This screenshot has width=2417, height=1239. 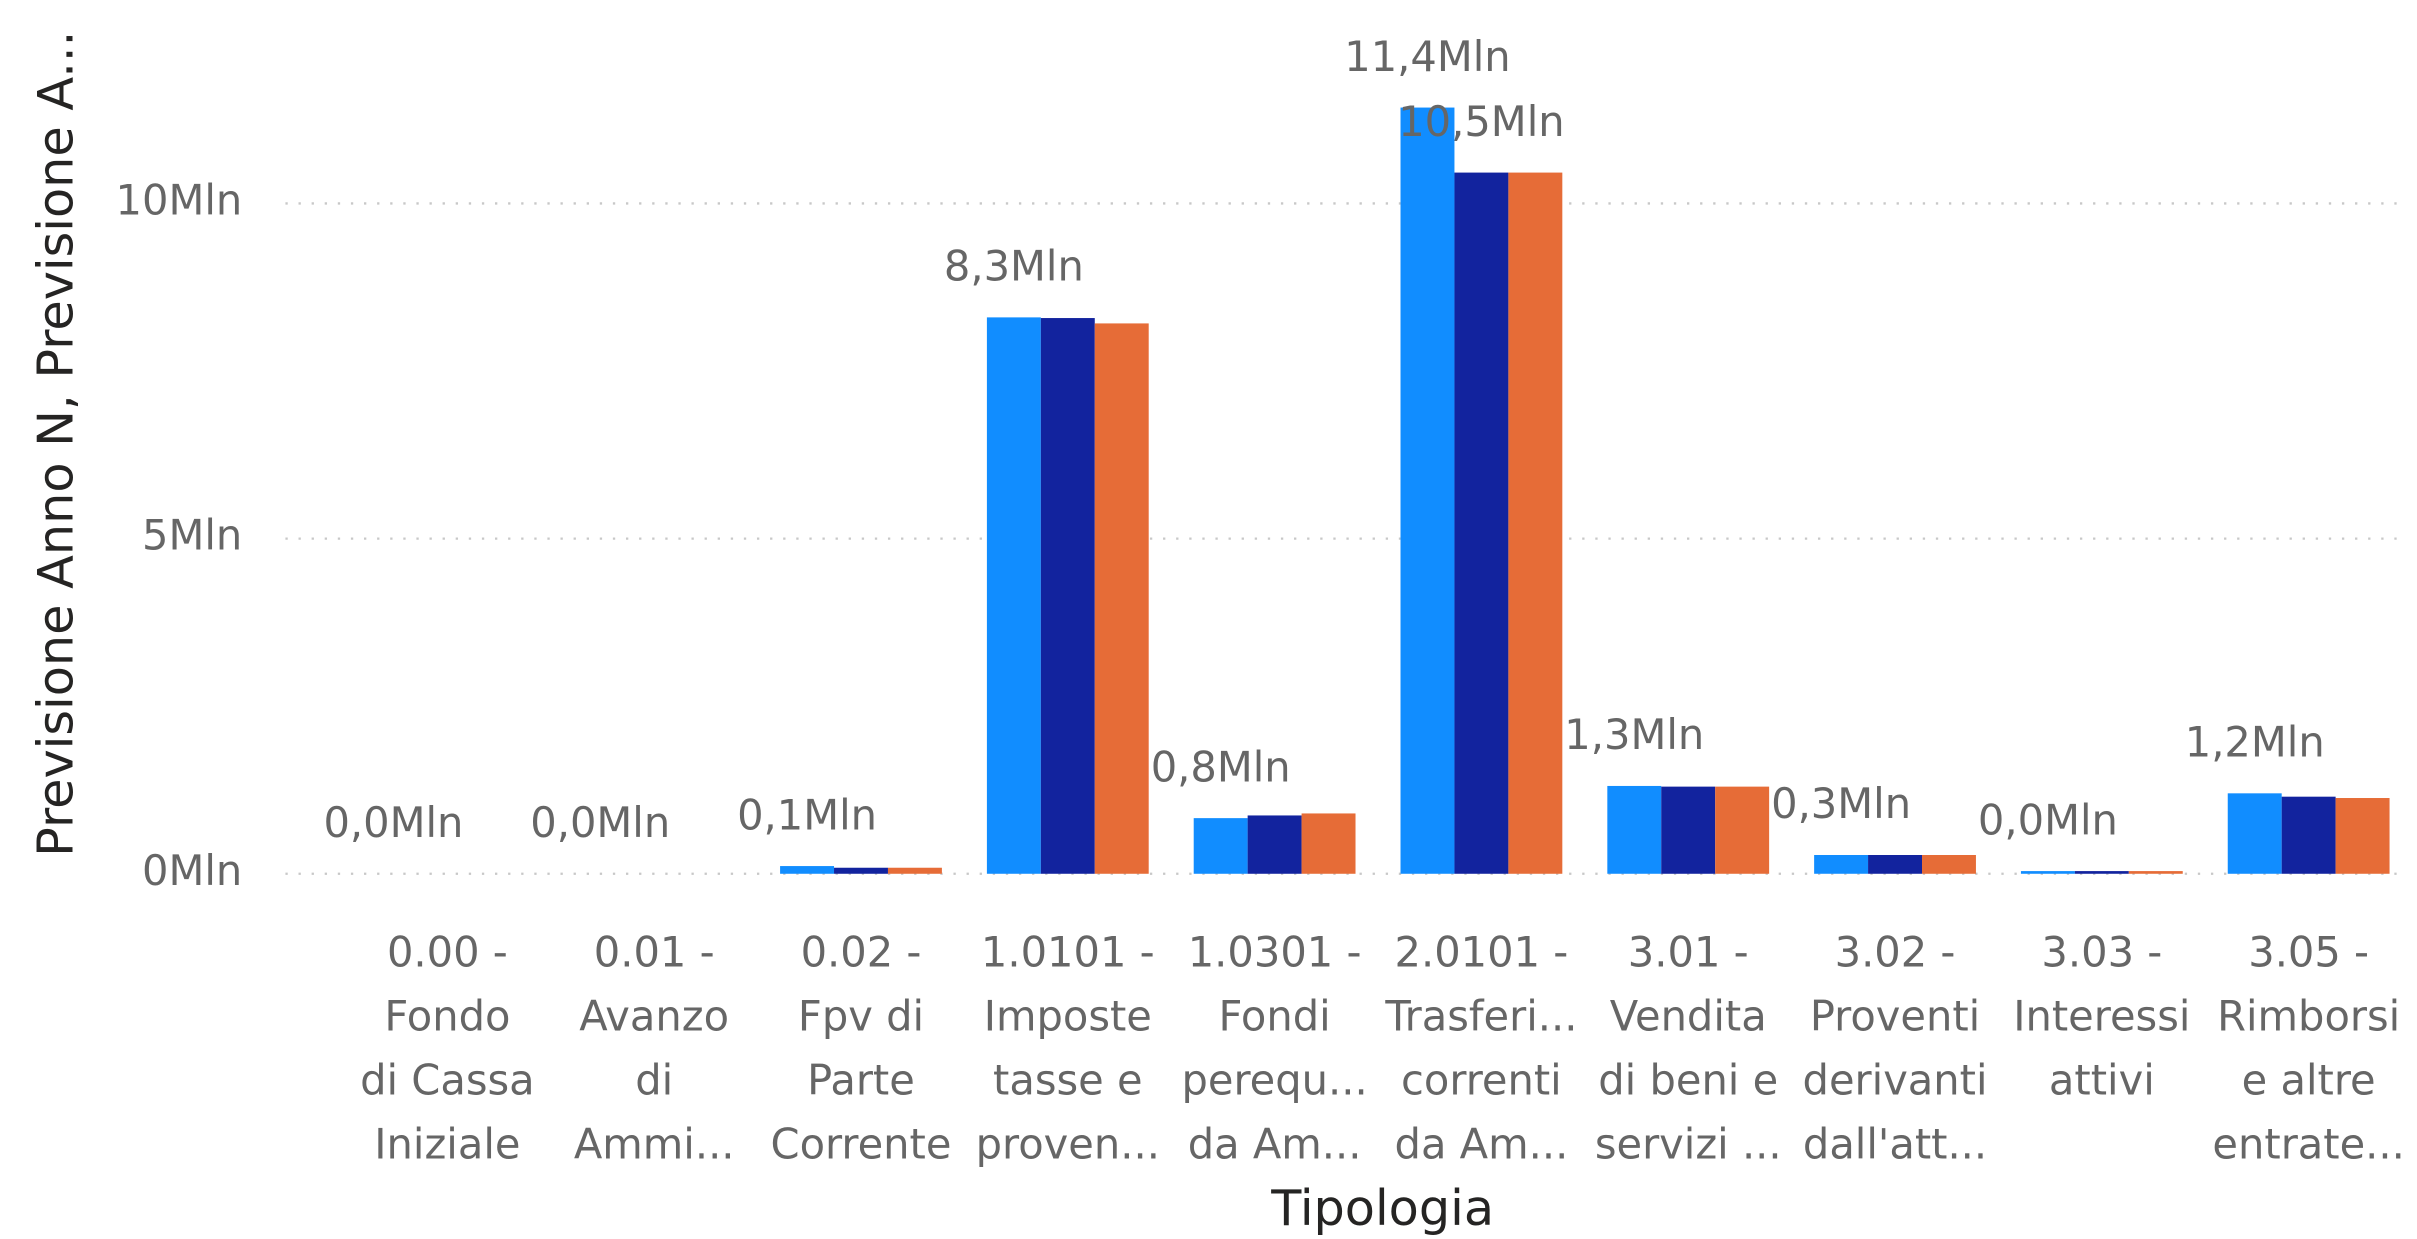 I want to click on data-label: 1,2Mln, so click(x=2255, y=742).